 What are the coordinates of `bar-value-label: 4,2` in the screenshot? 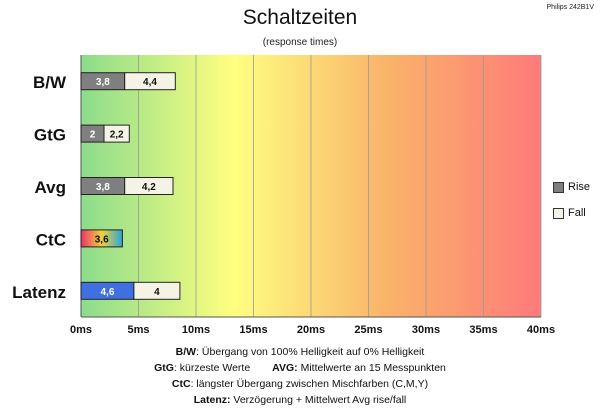 It's located at (149, 187).